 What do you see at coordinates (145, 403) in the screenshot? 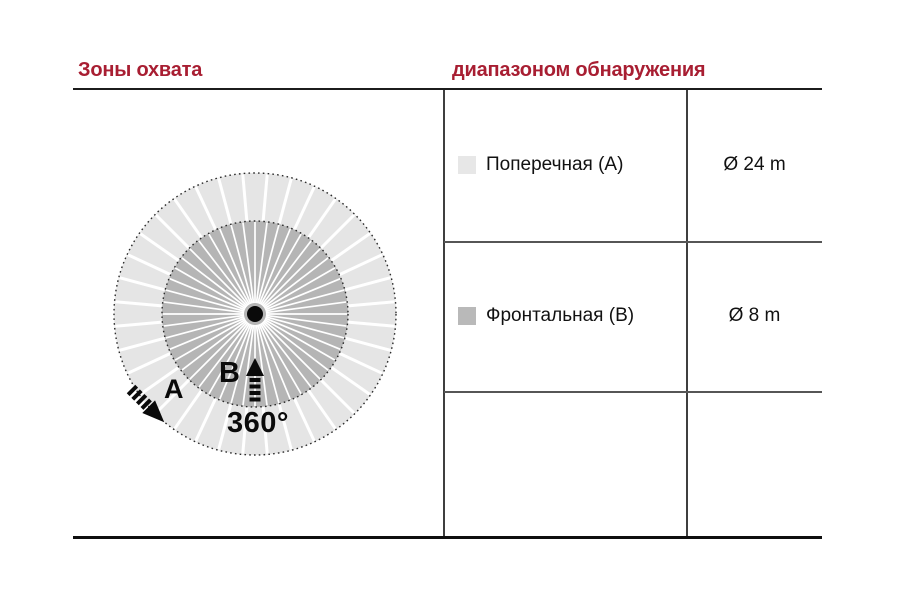
I see `arrow-a-icon` at bounding box center [145, 403].